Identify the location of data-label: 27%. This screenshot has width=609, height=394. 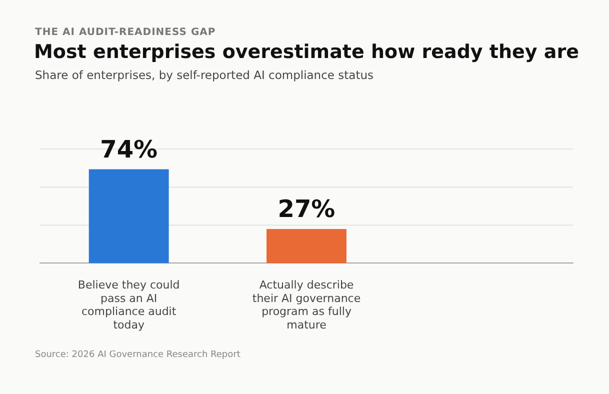
(307, 209).